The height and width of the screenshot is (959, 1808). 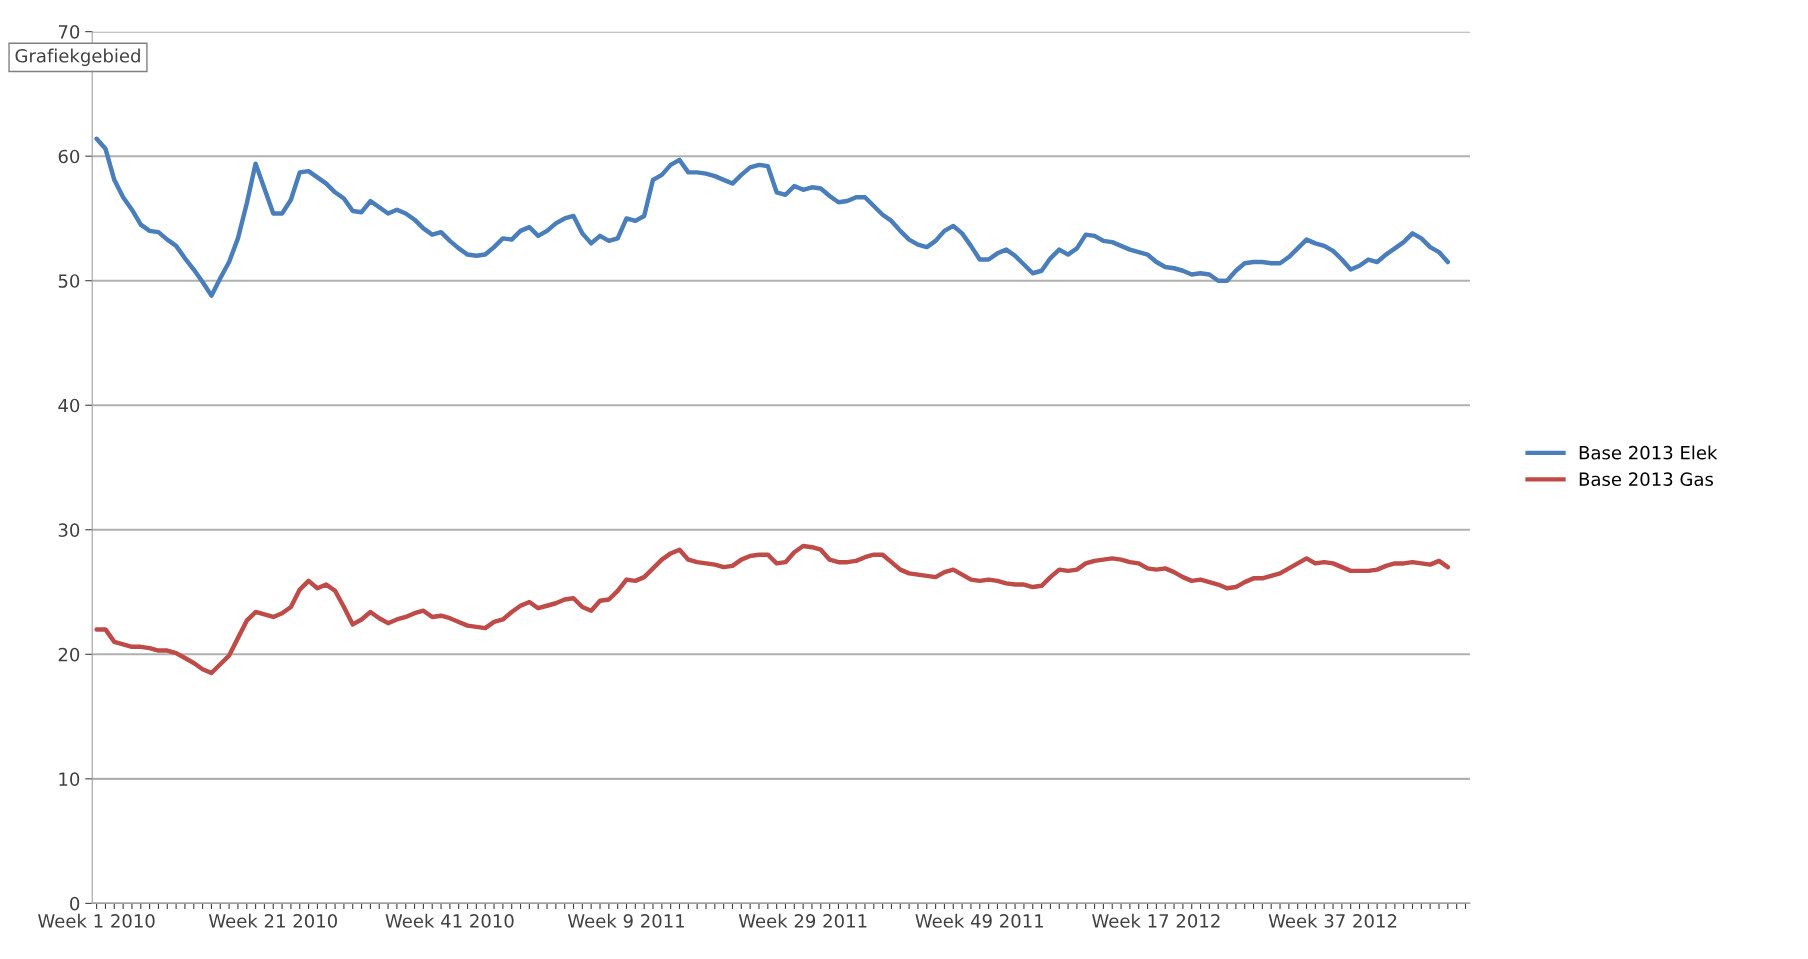 What do you see at coordinates (802, 920) in the screenshot?
I see `x-tick-label: Week 29 2011` at bounding box center [802, 920].